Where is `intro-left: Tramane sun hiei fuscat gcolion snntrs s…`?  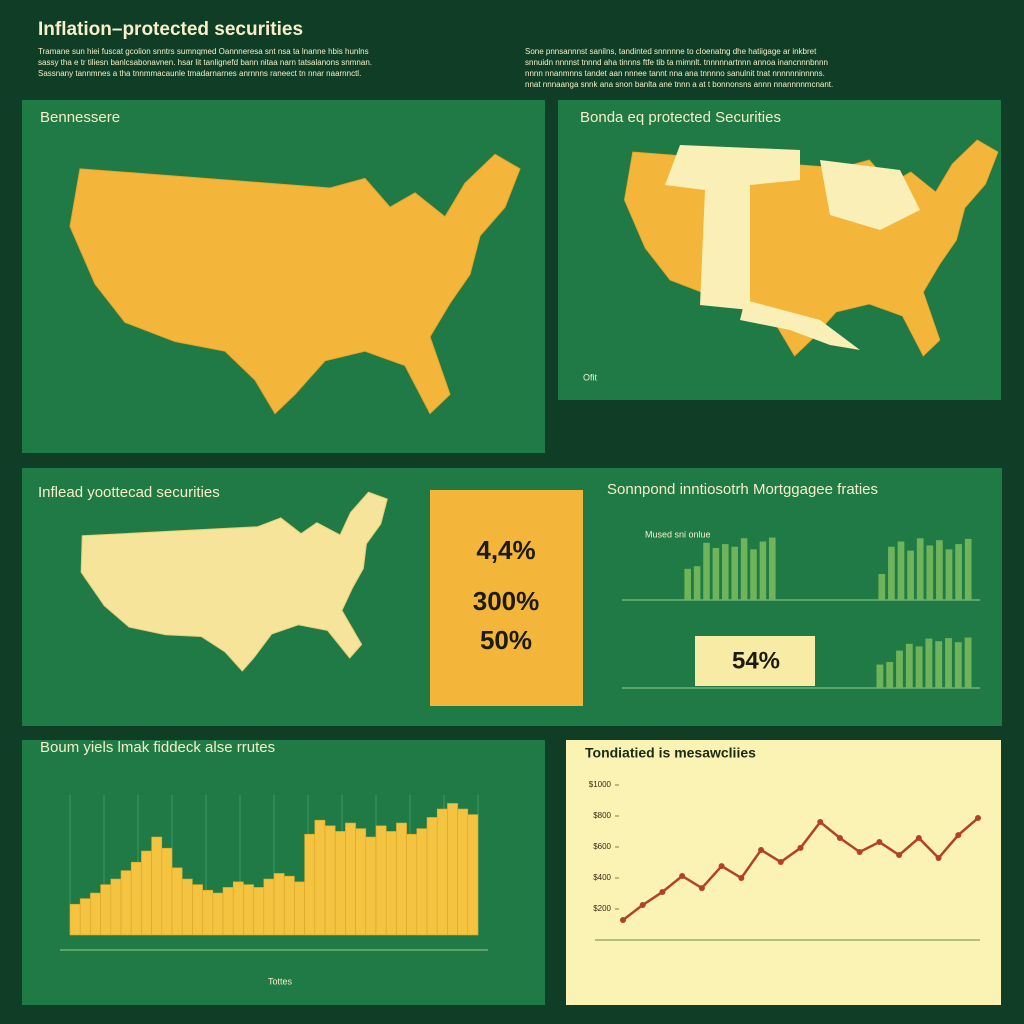 intro-left: Tramane sun hiei fuscat gcolion snntrs s… is located at coordinates (205, 62).